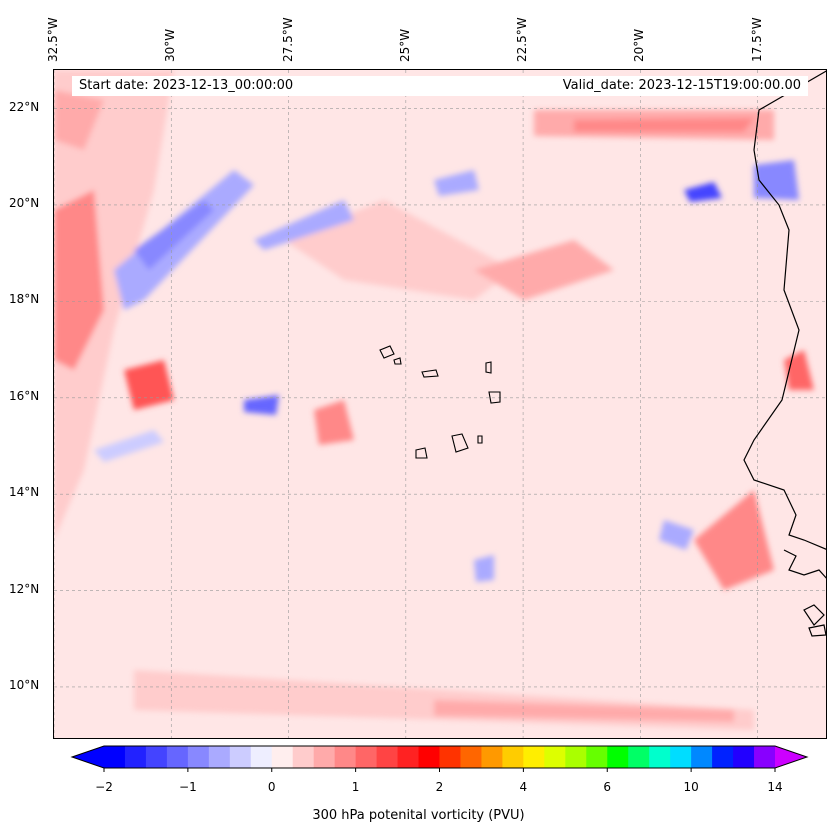 Image resolution: width=837 pixels, height=836 pixels. I want to click on pv-blob-w, so click(149, 385).